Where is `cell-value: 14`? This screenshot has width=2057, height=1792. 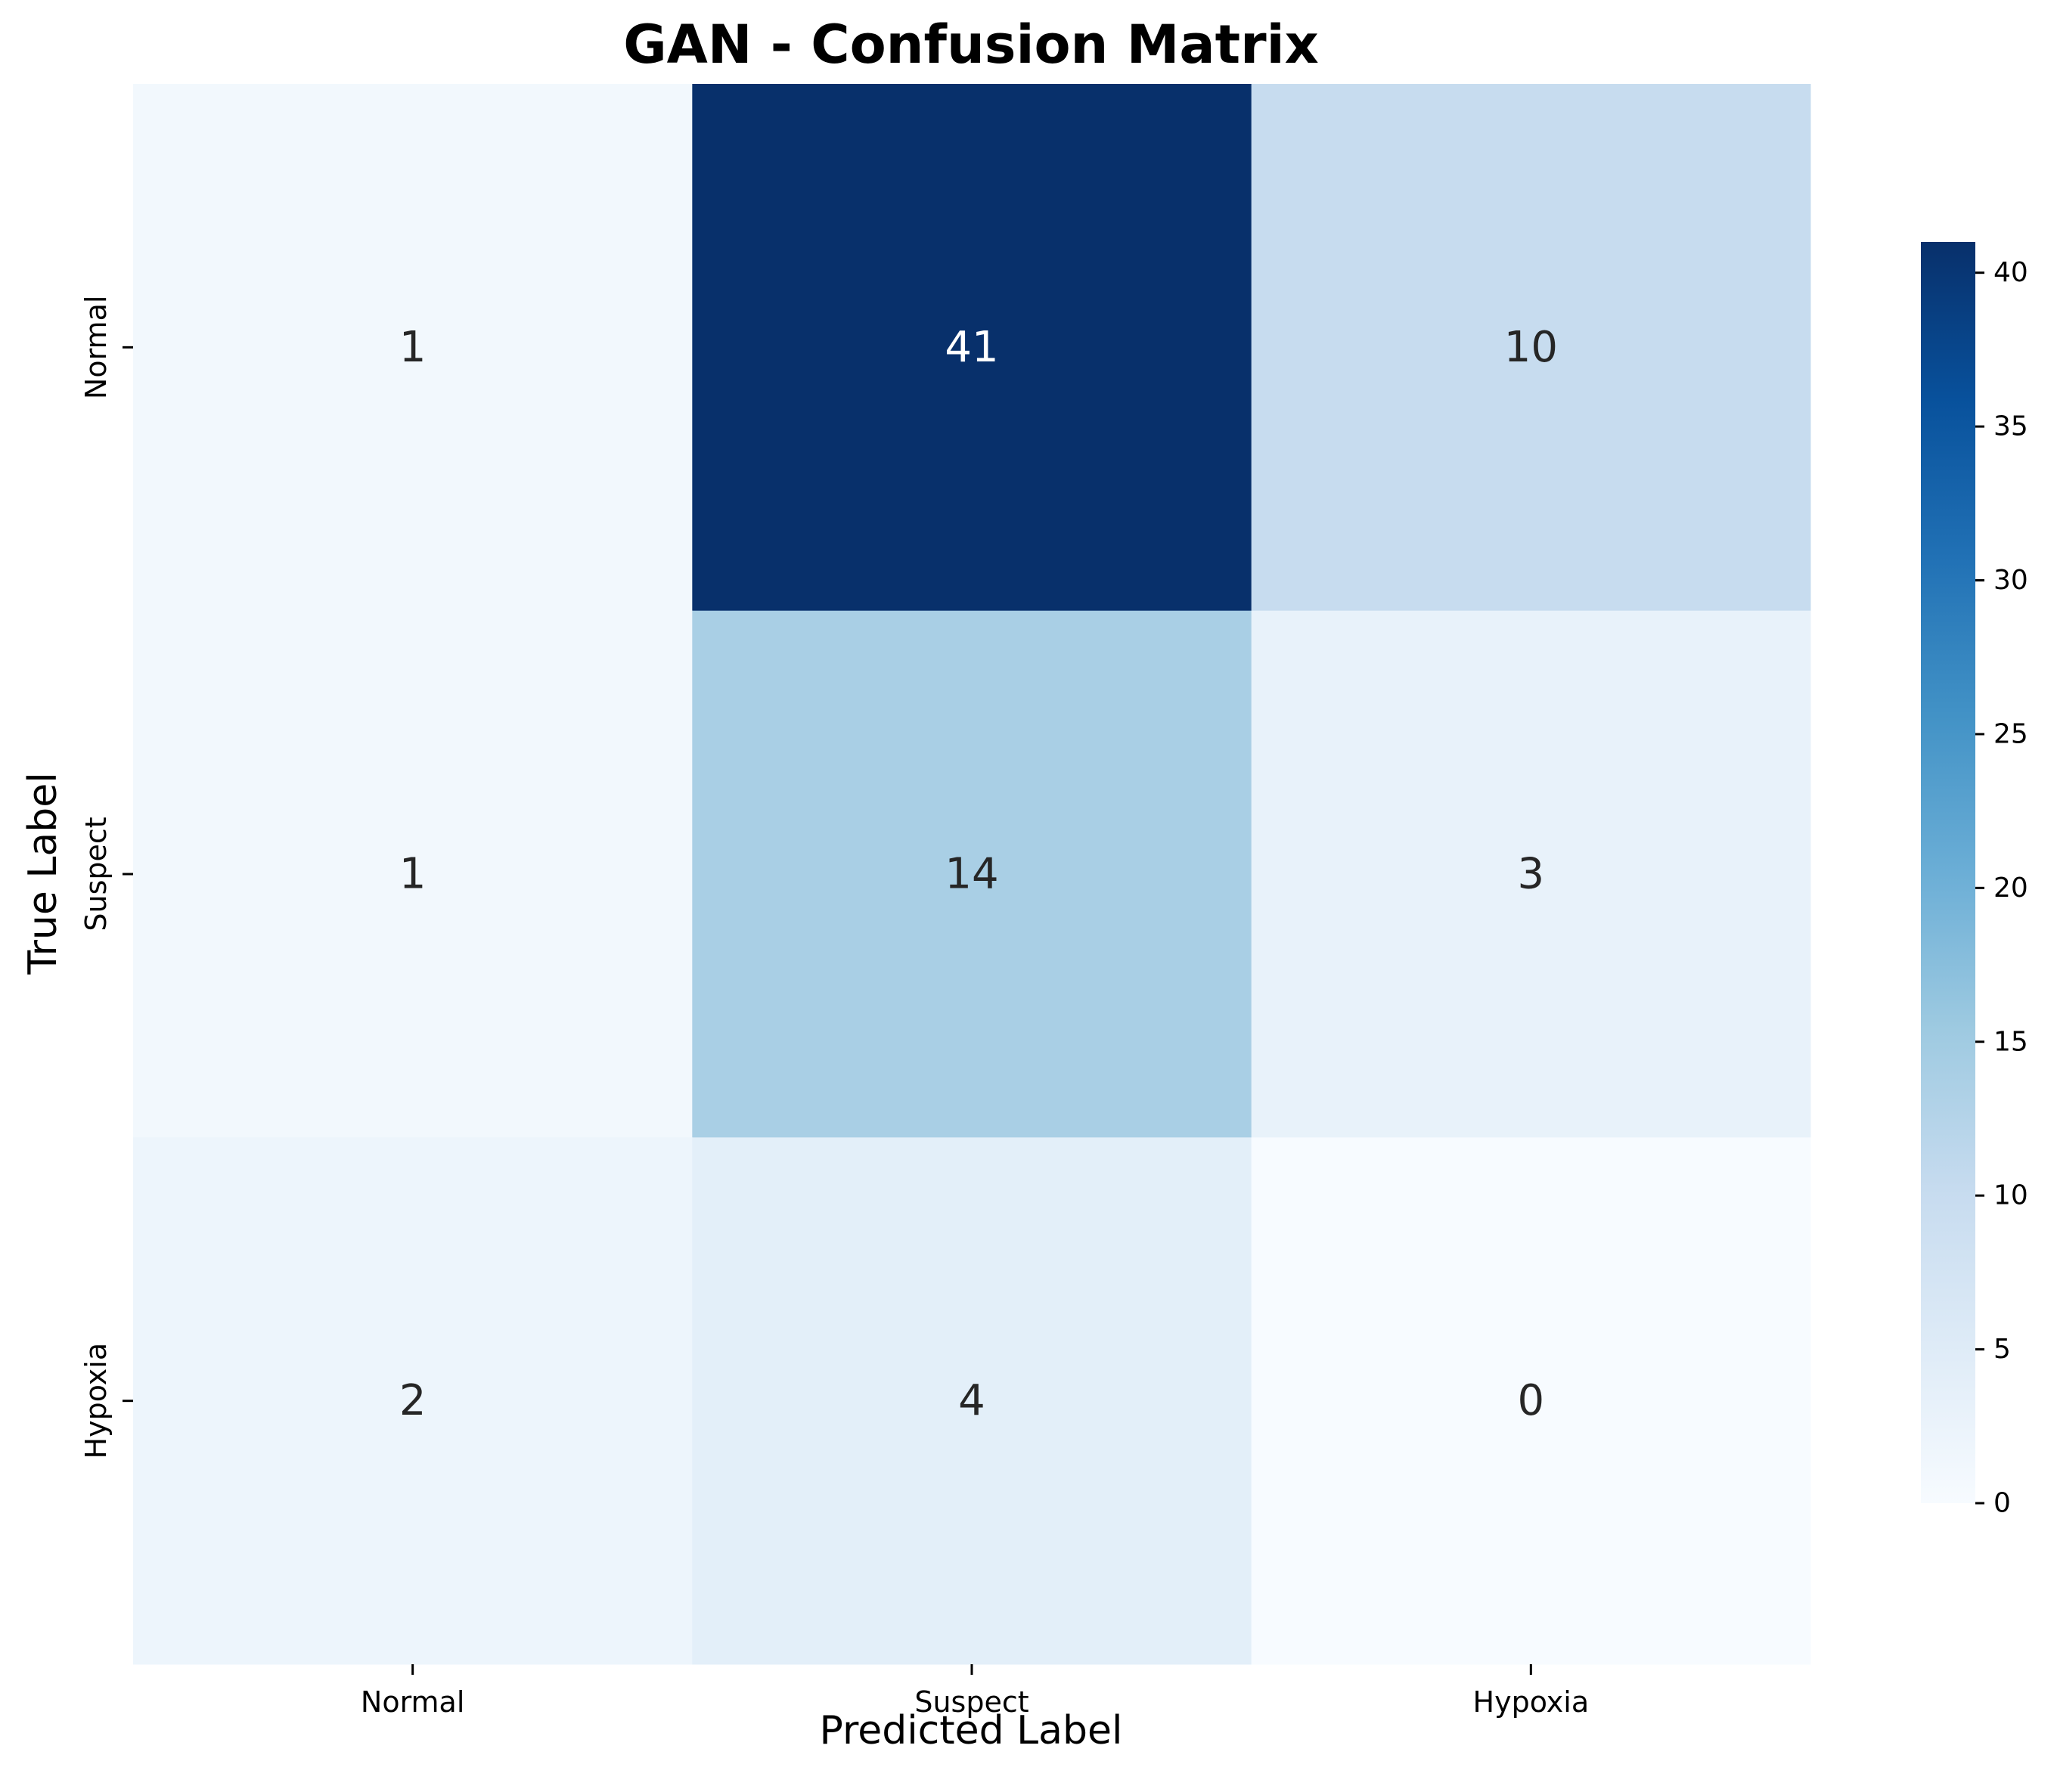
cell-value: 14 is located at coordinates (971, 874).